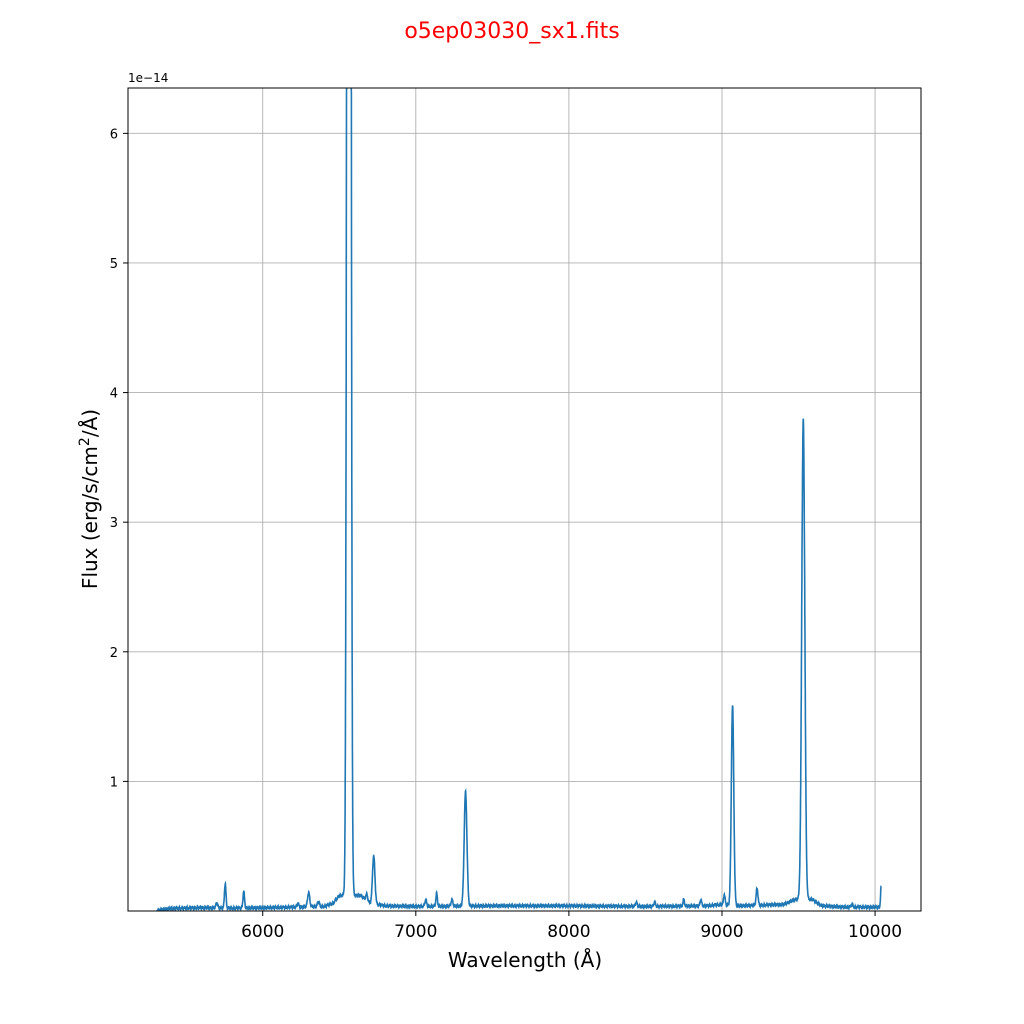  What do you see at coordinates (262, 932) in the screenshot?
I see `x-tick-label: 6000` at bounding box center [262, 932].